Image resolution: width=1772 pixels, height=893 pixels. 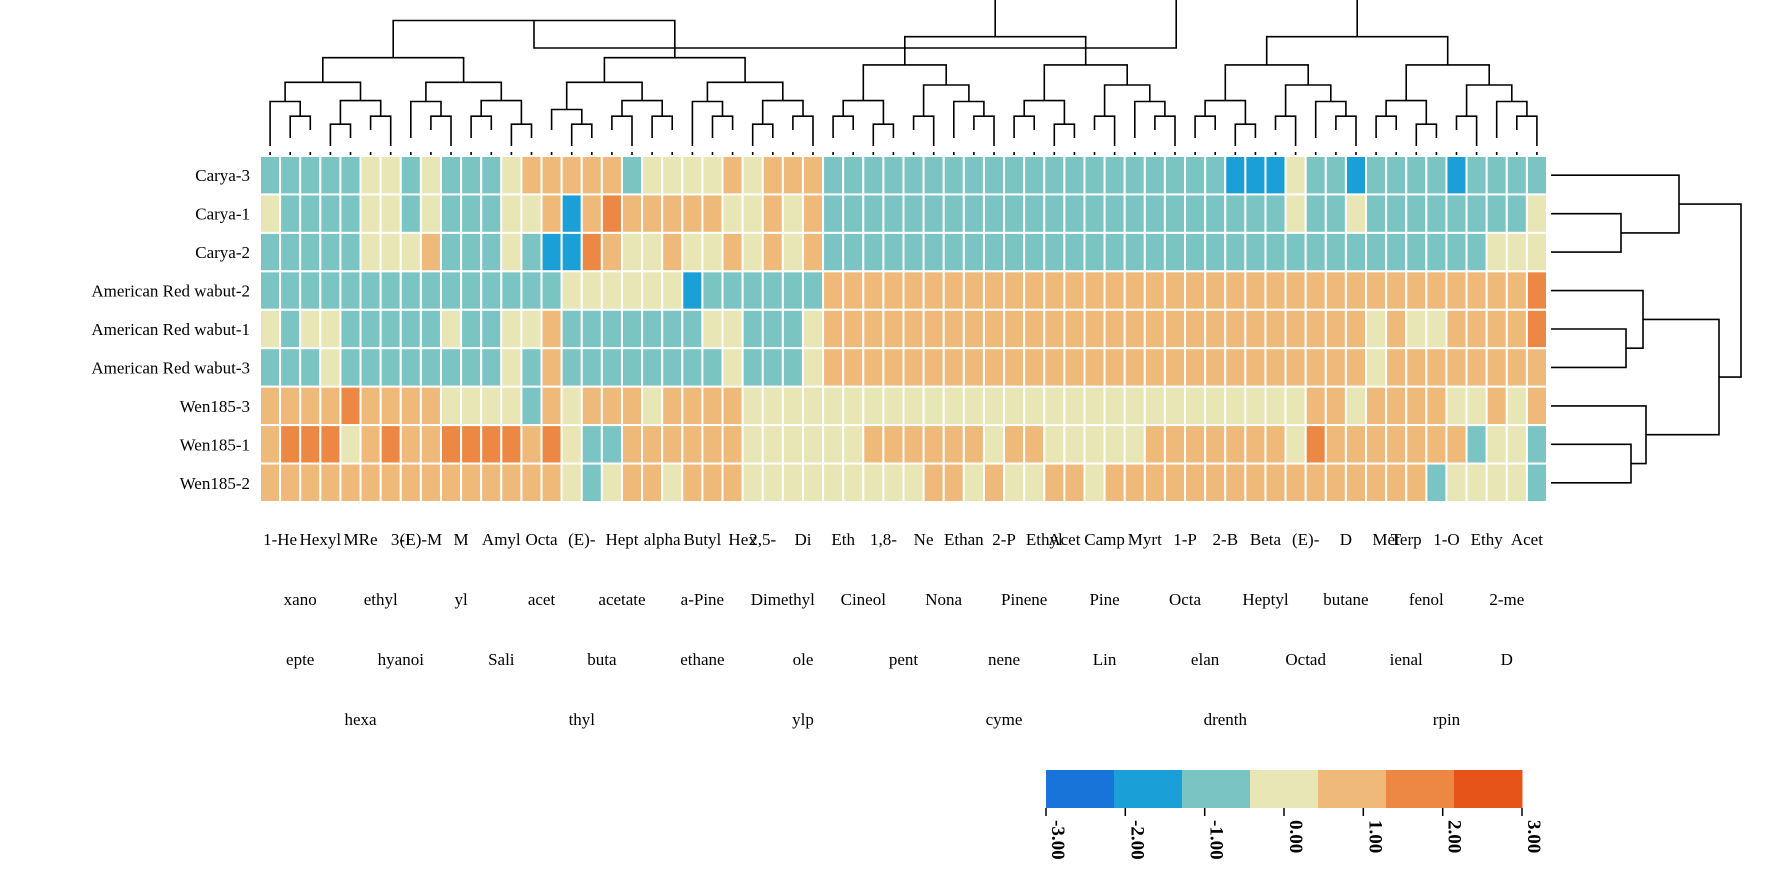 What do you see at coordinates (1148, 789) in the screenshot?
I see `legend-swatch` at bounding box center [1148, 789].